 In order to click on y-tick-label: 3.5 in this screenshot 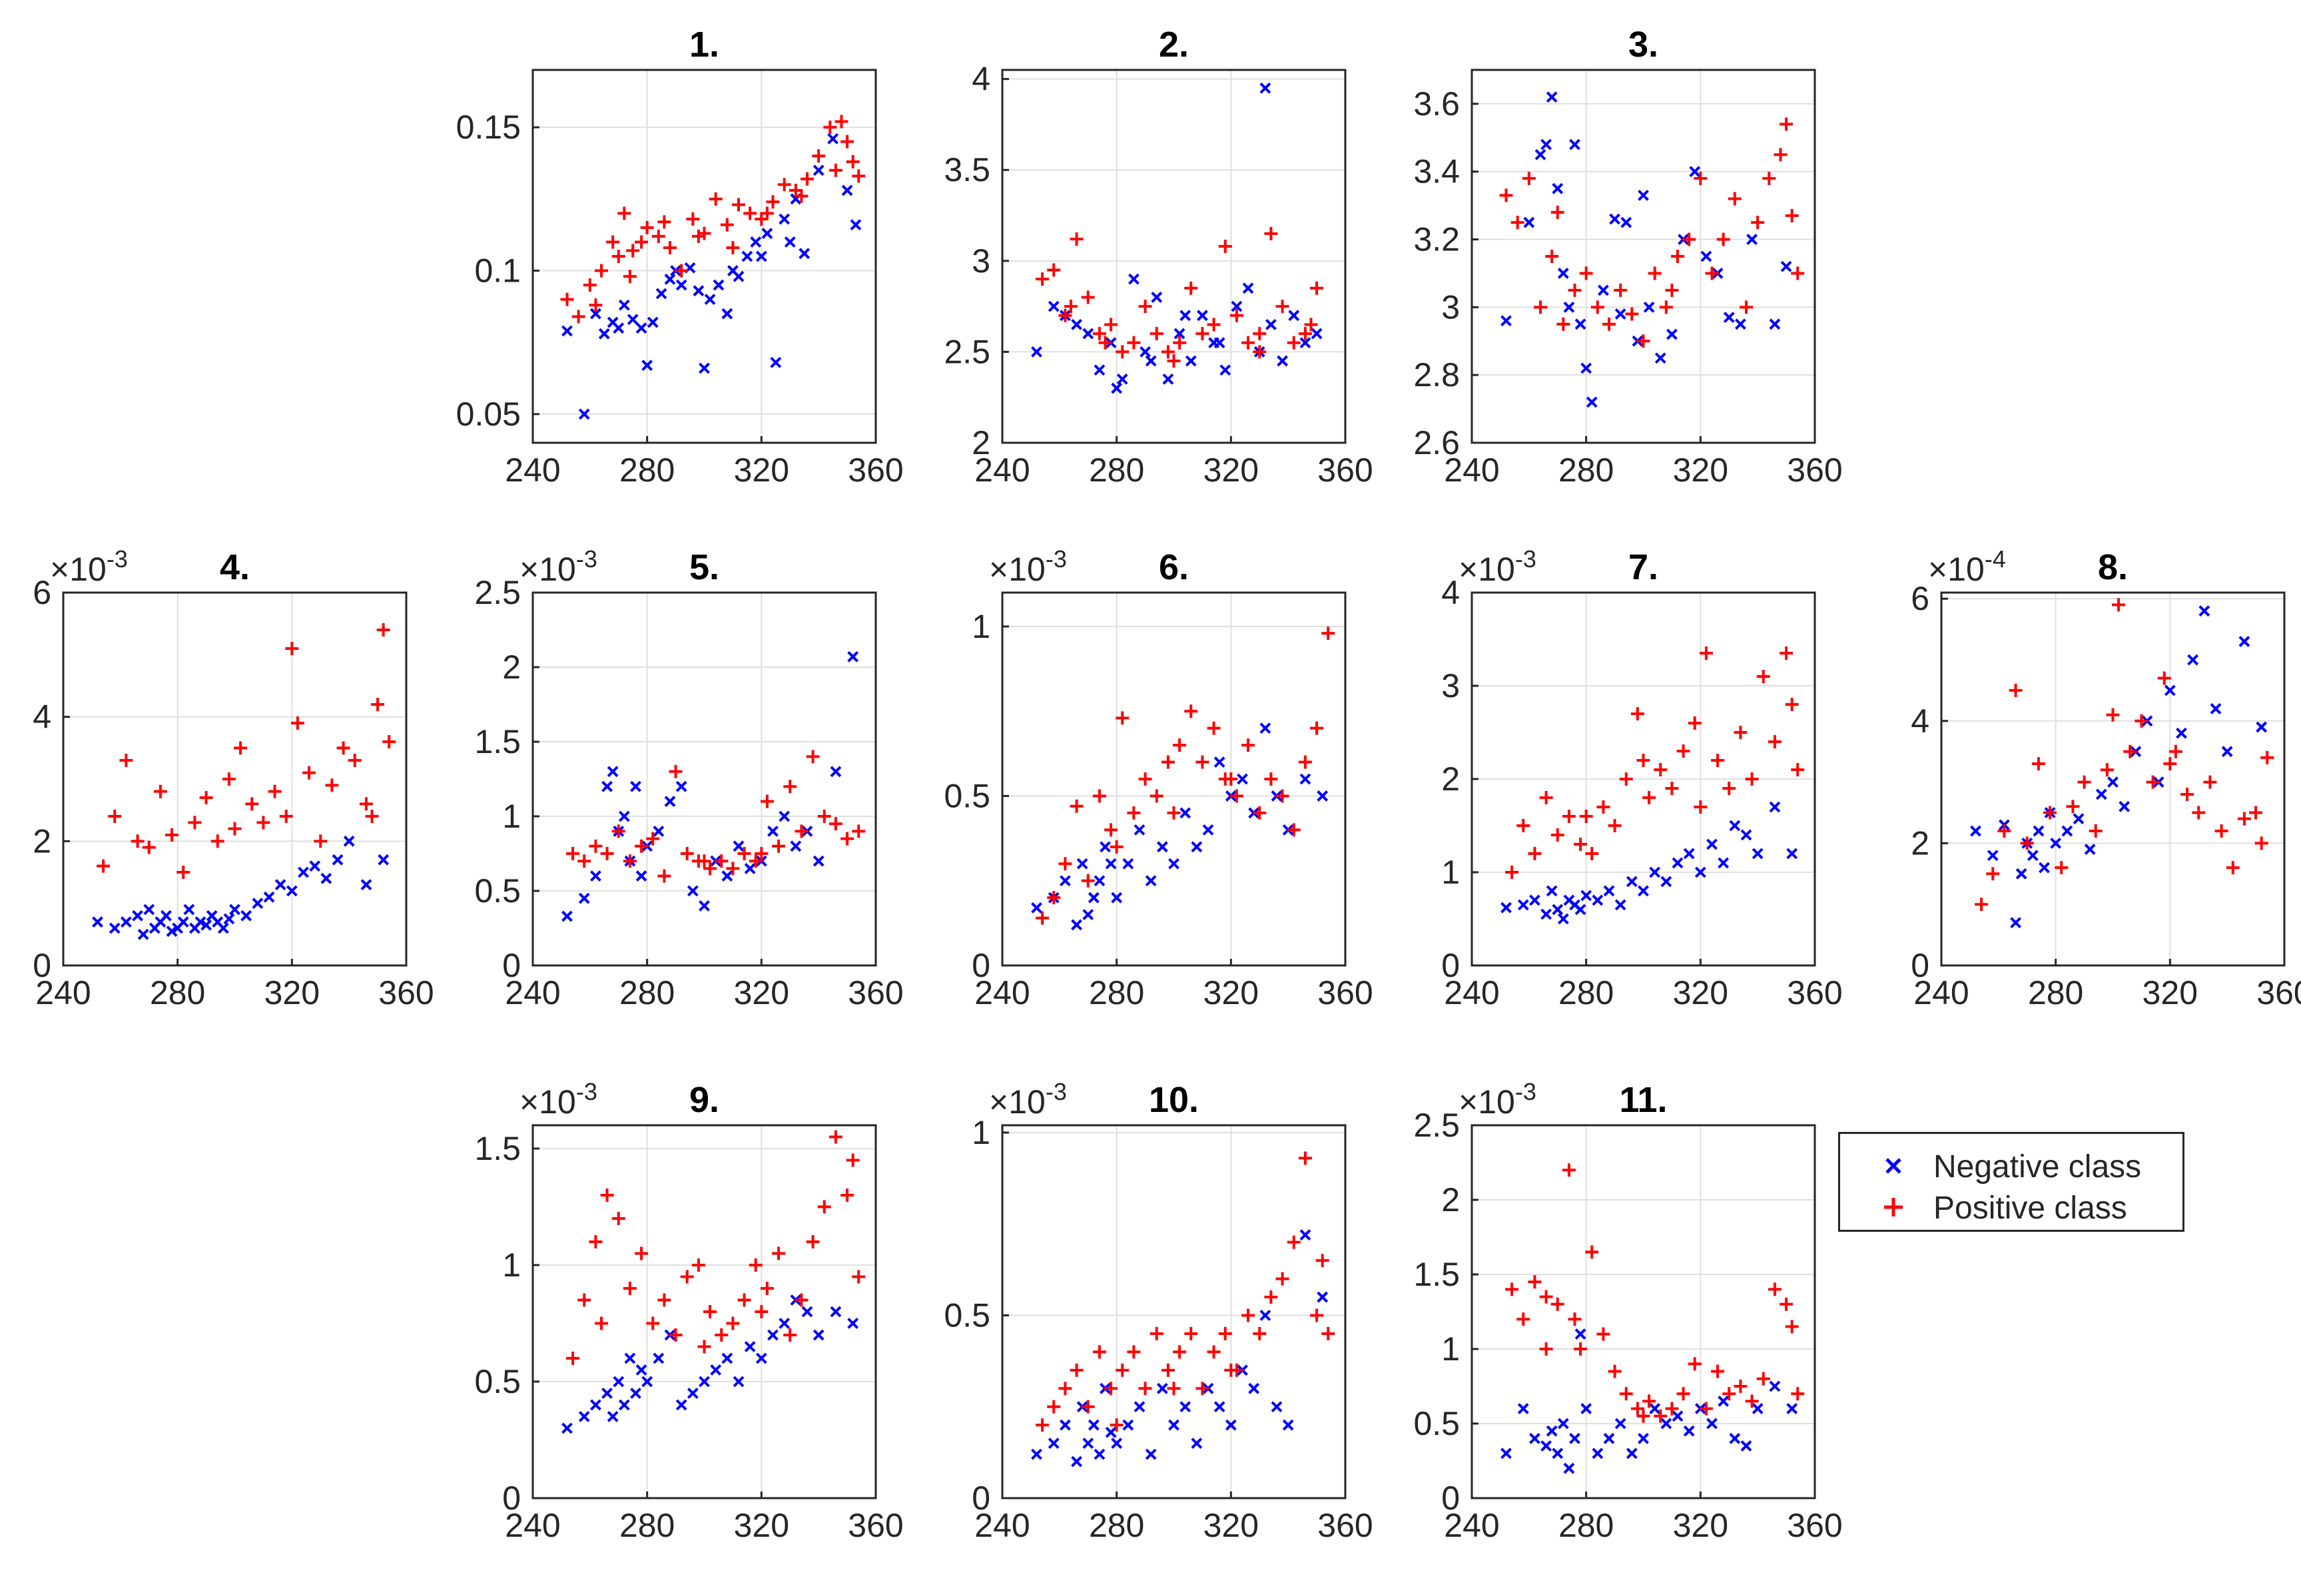, I will do `click(967, 169)`.